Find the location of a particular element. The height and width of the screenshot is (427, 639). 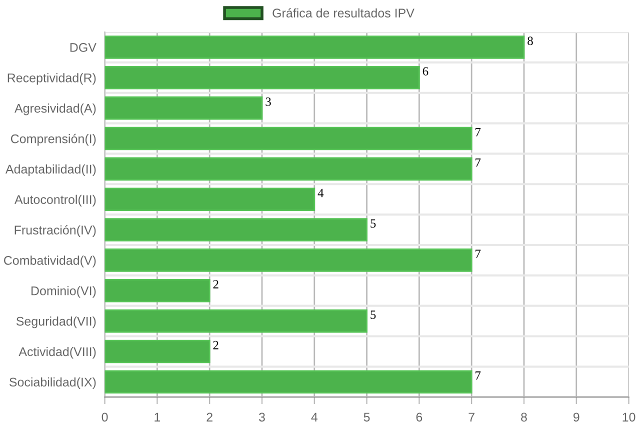

legend-label: Gráfica de resultados IPV is located at coordinates (343, 13).